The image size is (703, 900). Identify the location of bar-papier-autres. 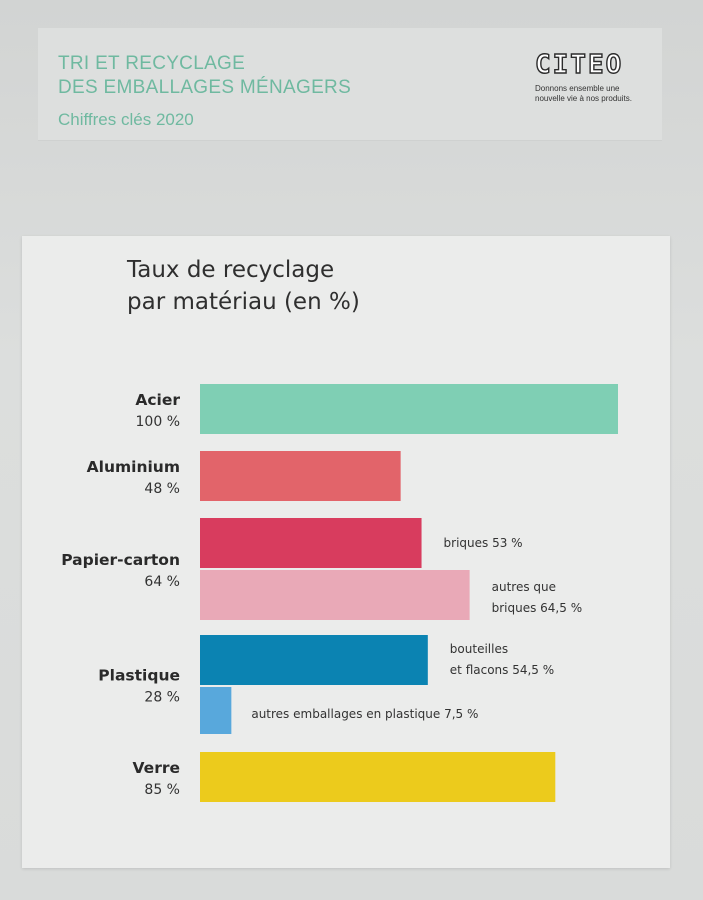
(335, 595).